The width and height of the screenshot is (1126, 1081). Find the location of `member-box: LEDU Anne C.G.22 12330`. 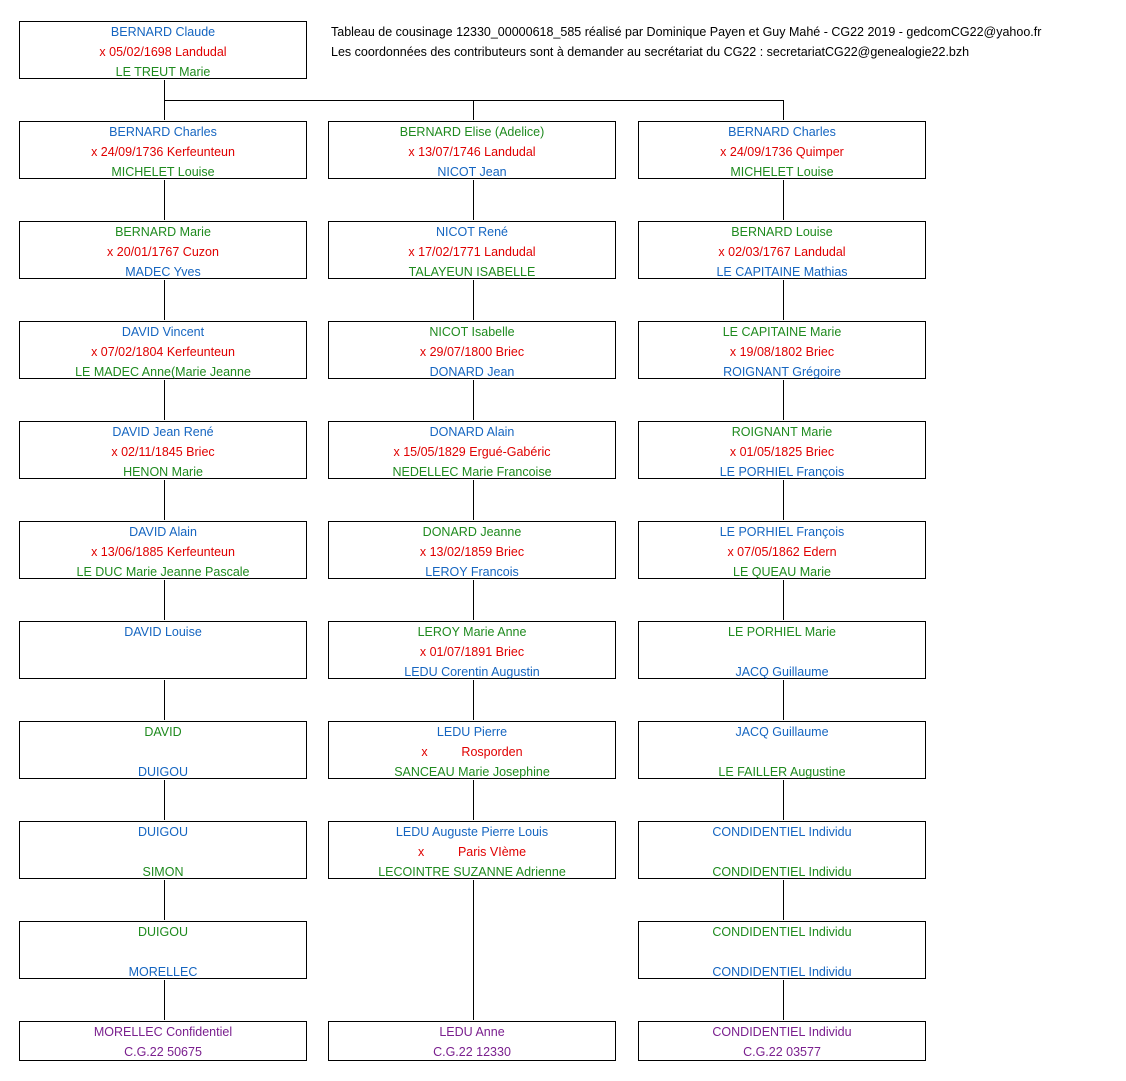

member-box: LEDU Anne C.G.22 12330 is located at coordinates (472, 1041).